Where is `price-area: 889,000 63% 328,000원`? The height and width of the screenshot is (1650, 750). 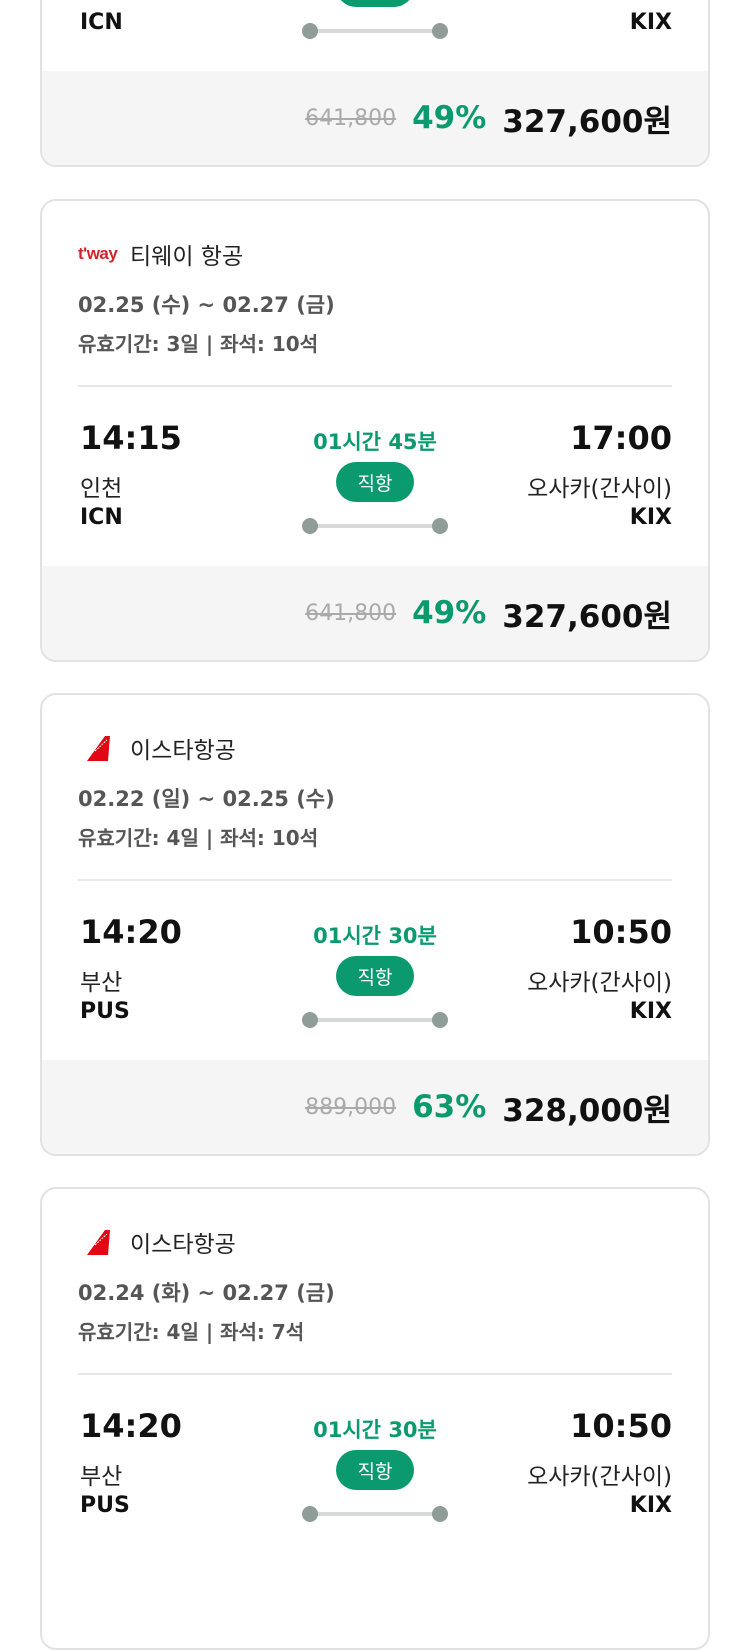 price-area: 889,000 63% 328,000원 is located at coordinates (375, 1107).